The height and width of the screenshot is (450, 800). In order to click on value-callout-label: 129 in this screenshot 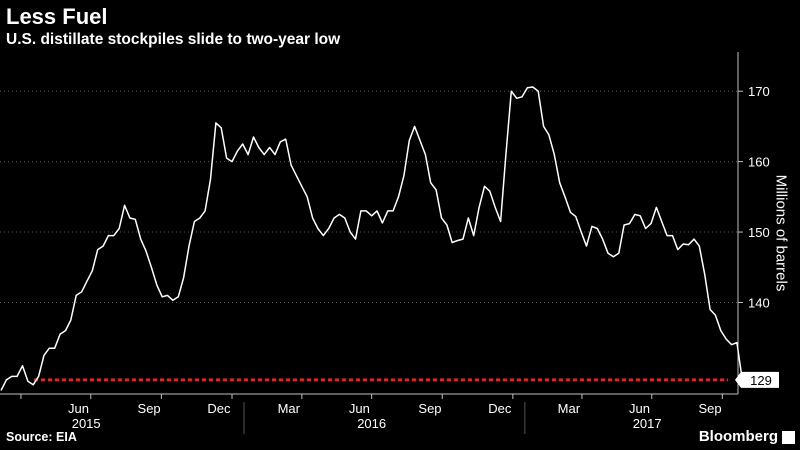, I will do `click(761, 380)`.